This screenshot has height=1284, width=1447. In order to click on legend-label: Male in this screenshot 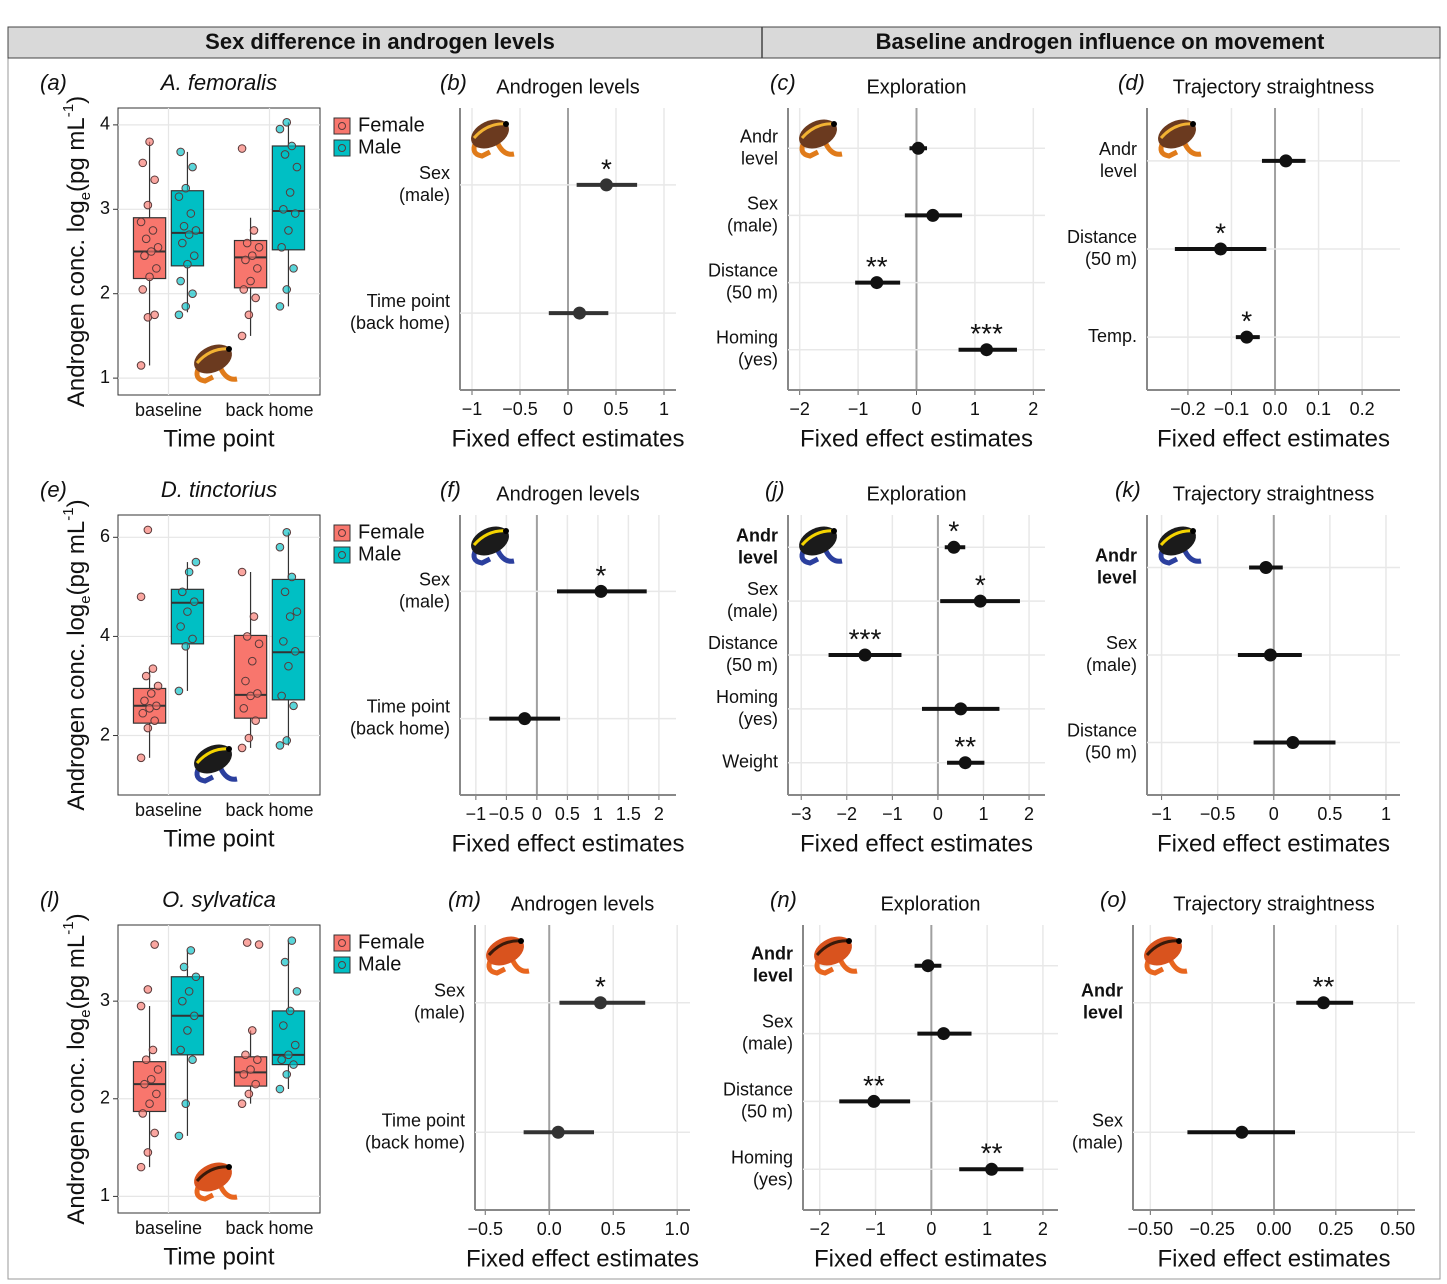, I will do `click(379, 554)`.